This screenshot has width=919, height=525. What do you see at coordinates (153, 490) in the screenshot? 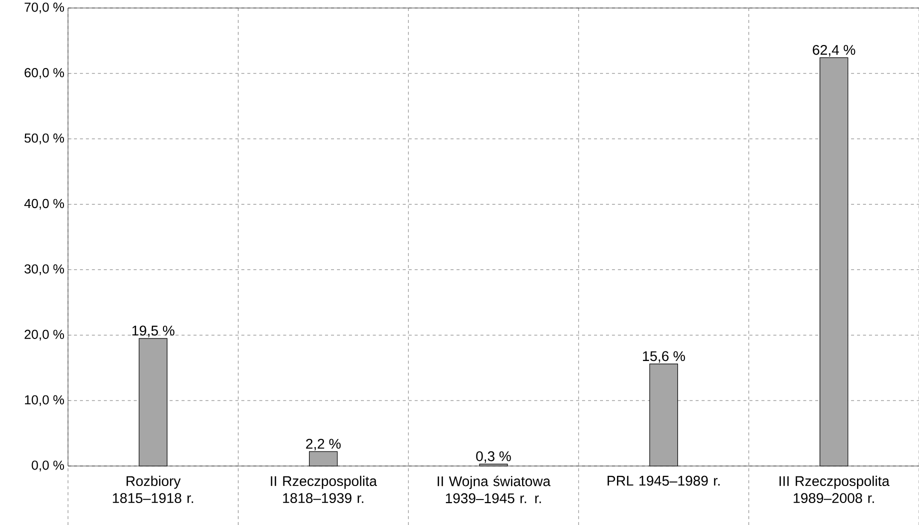
I see `x-tick-label: Rozbiory 1815–1918 r.` at bounding box center [153, 490].